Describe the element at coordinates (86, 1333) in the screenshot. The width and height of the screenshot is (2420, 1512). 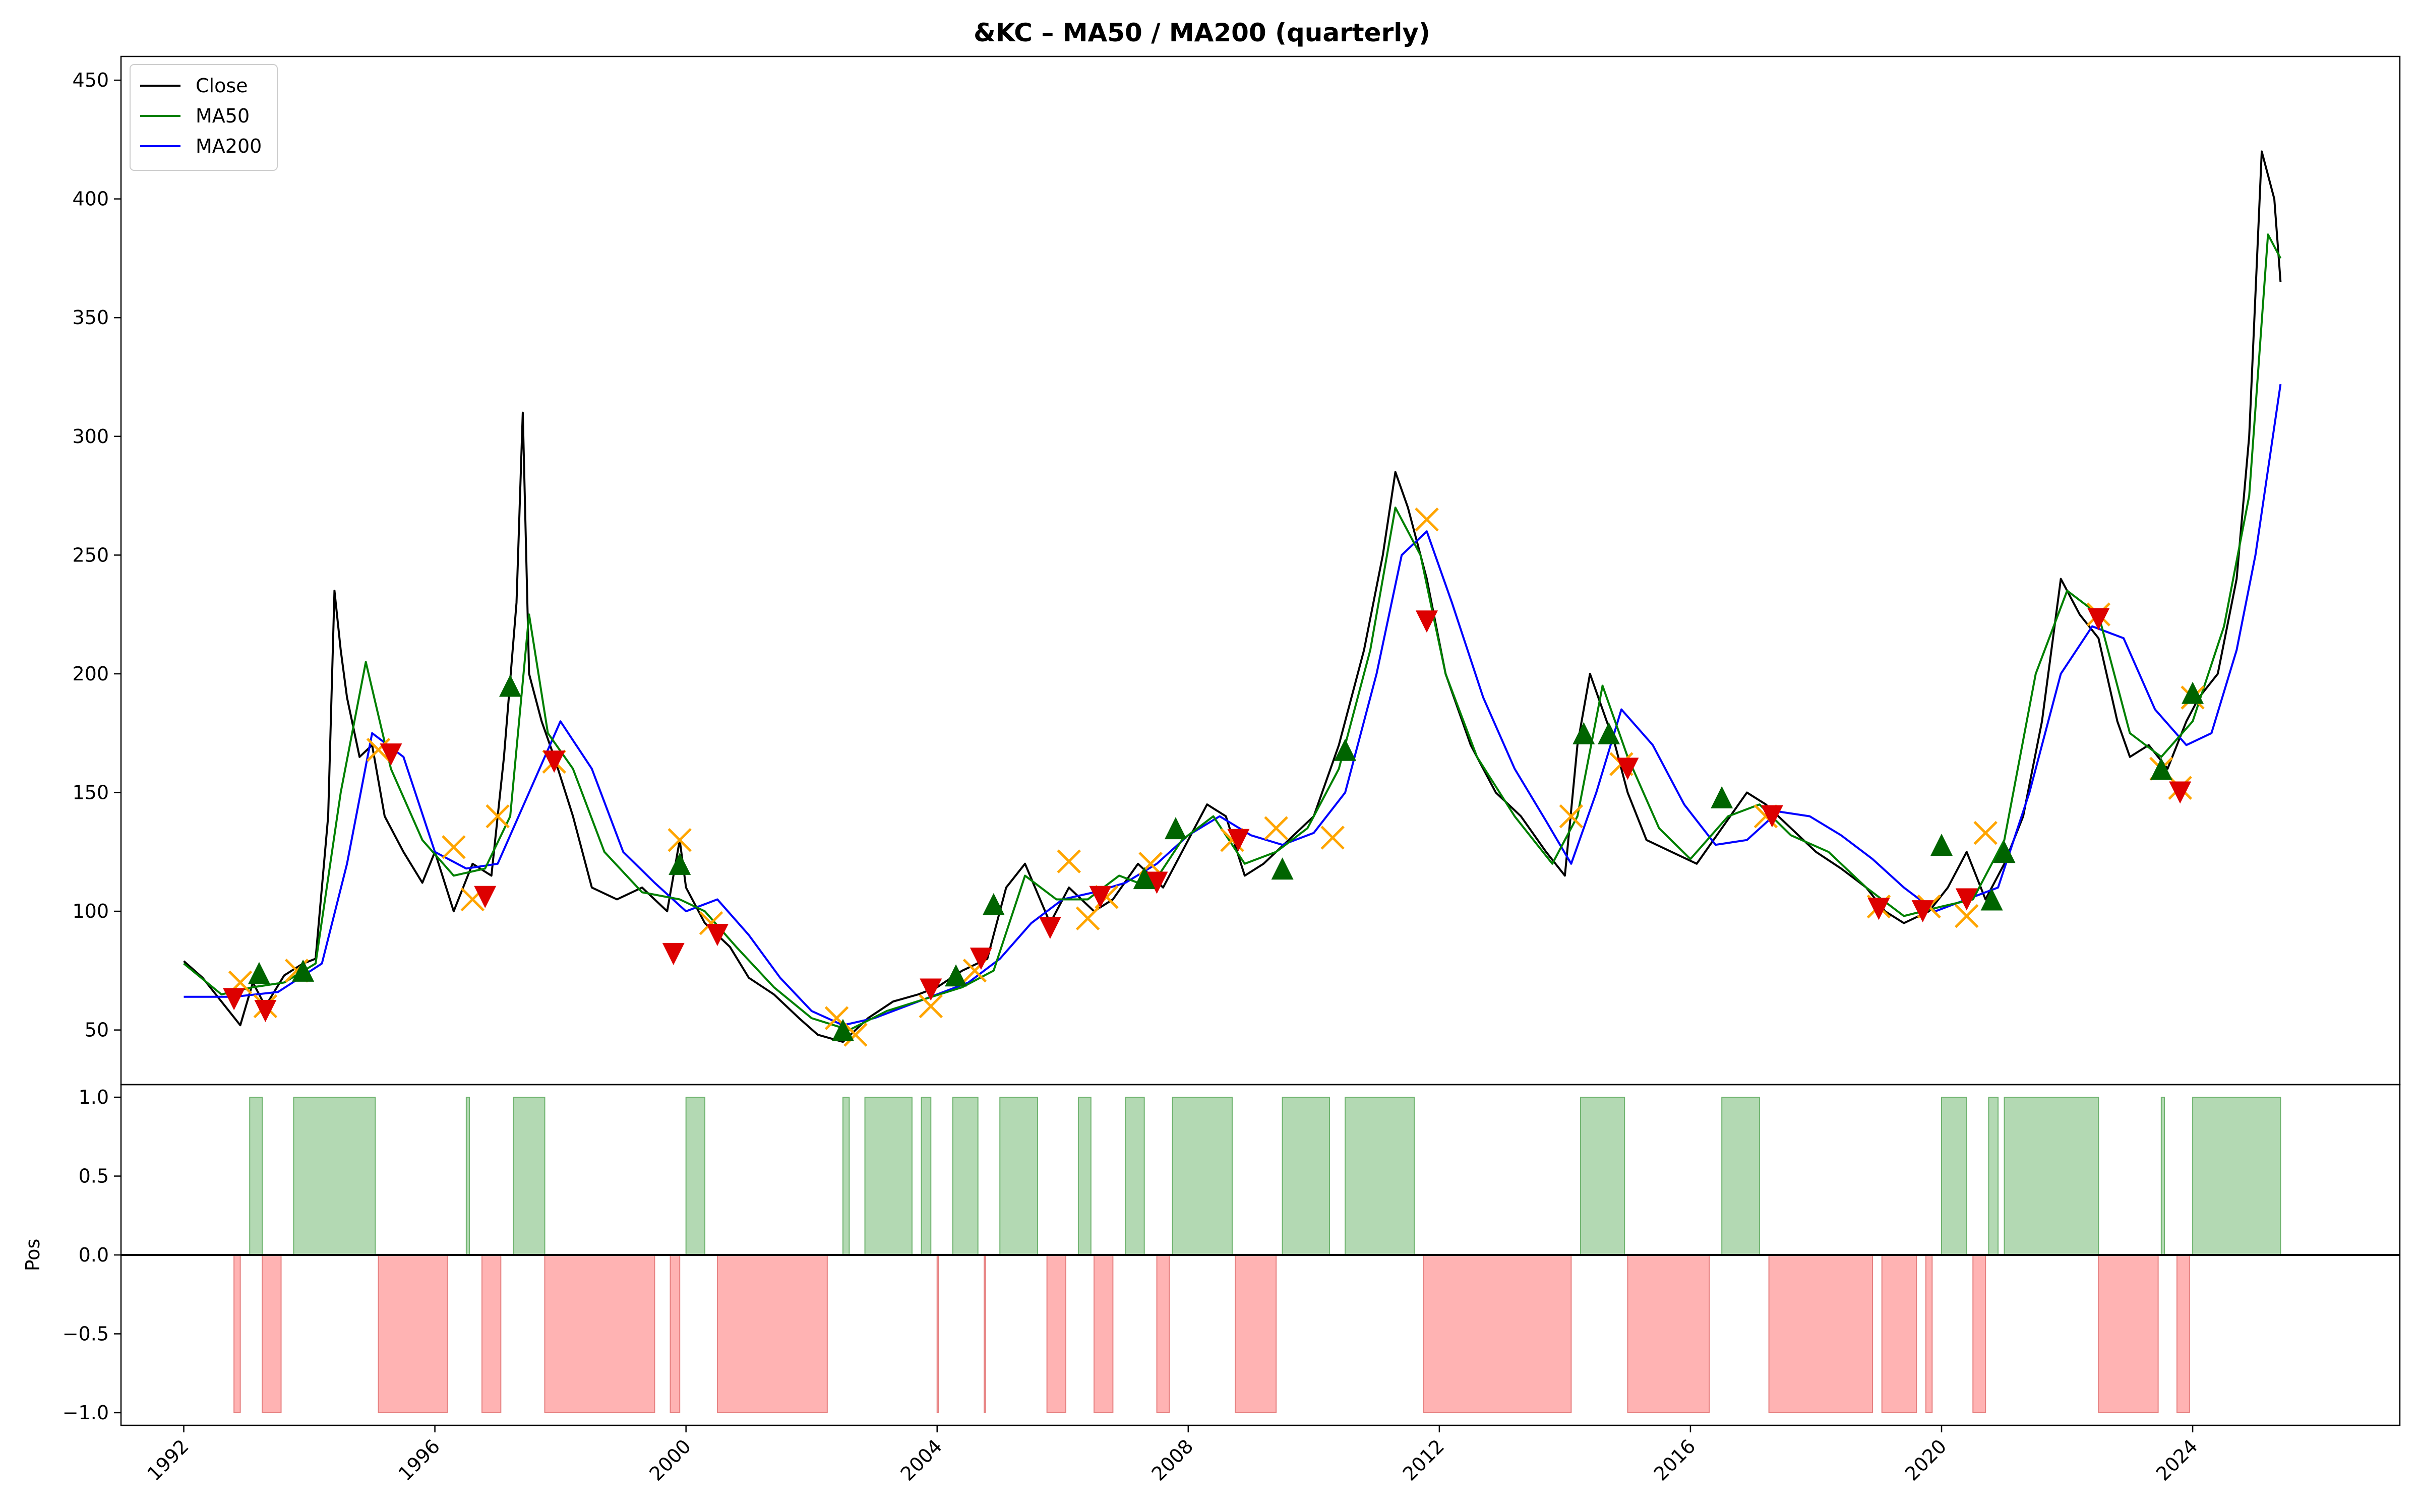
I see `position-y-tick-label: −0.5` at that location.